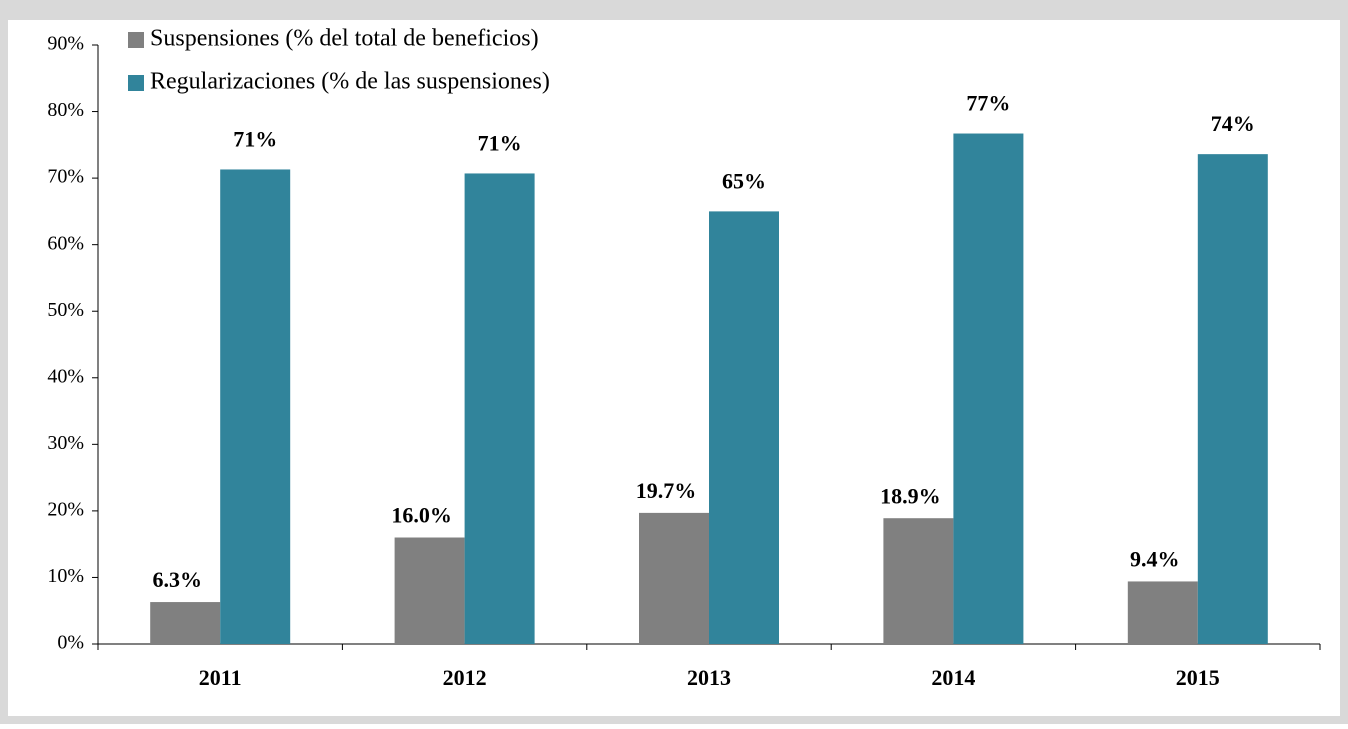 The width and height of the screenshot is (1348, 729). I want to click on y-tick-label: 50%, so click(65, 310).